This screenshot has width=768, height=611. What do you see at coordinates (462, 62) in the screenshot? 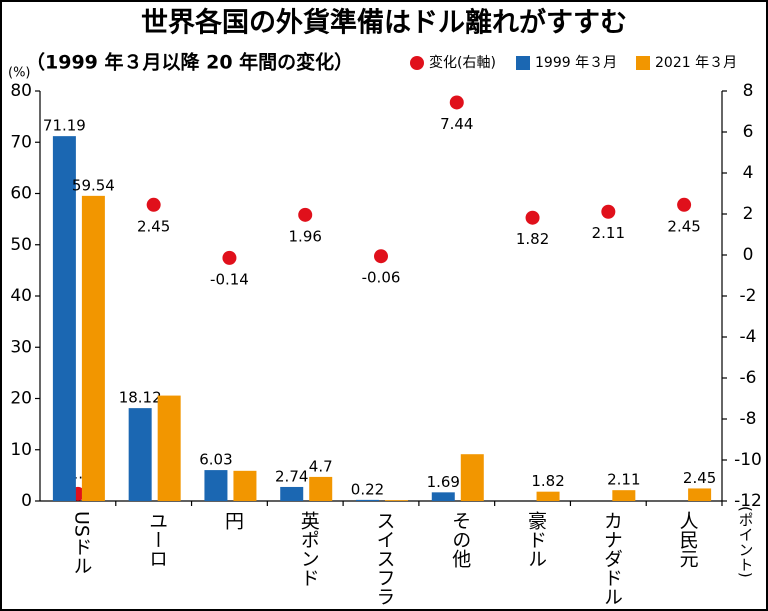
I see `legend-label: 変化(右軸)` at bounding box center [462, 62].